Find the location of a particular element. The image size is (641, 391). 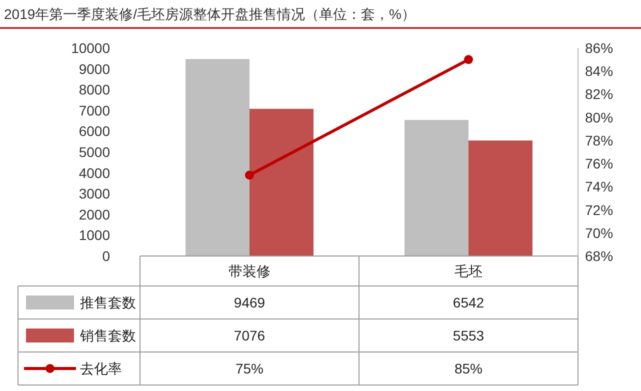

y-tick-label: 6000 is located at coordinates (94, 131).